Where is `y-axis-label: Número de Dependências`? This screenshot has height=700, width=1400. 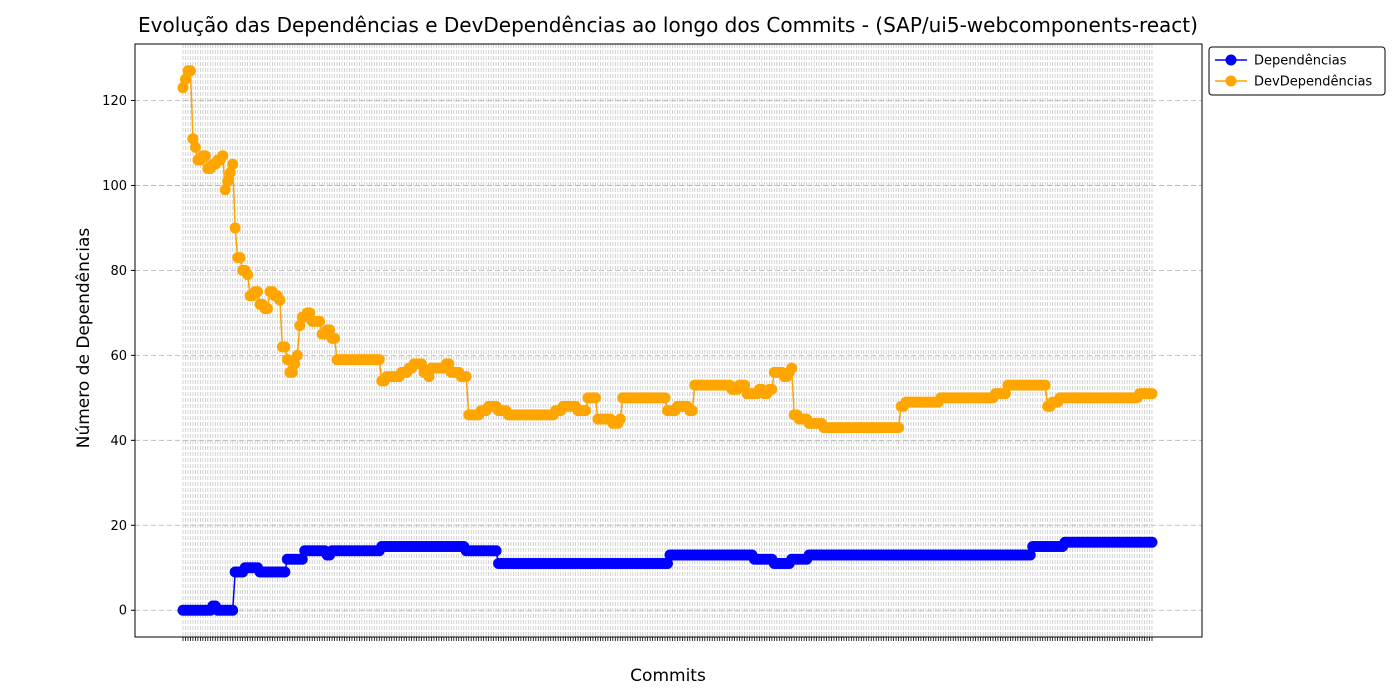
y-axis-label: Número de Dependências is located at coordinates (84, 338).